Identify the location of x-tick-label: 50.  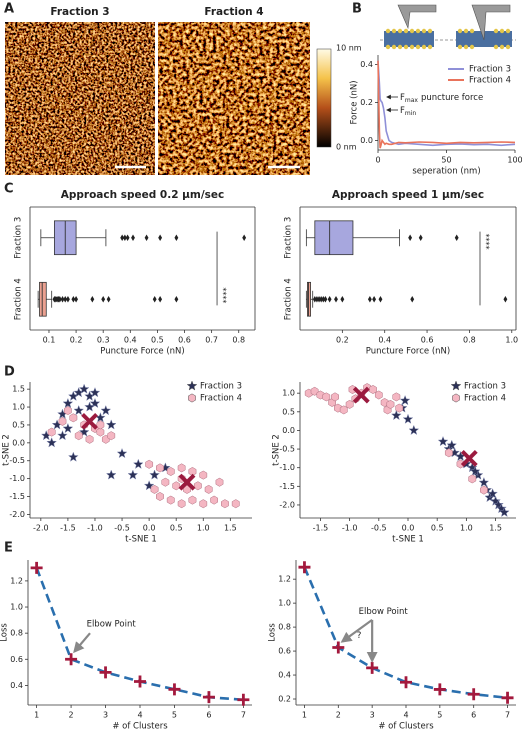
(446, 160).